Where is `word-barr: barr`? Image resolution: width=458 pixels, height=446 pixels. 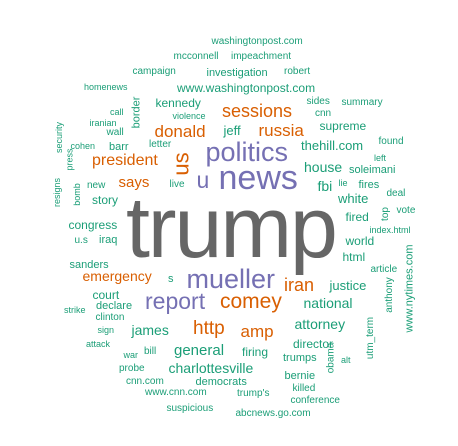 word-barr: barr is located at coordinates (119, 146).